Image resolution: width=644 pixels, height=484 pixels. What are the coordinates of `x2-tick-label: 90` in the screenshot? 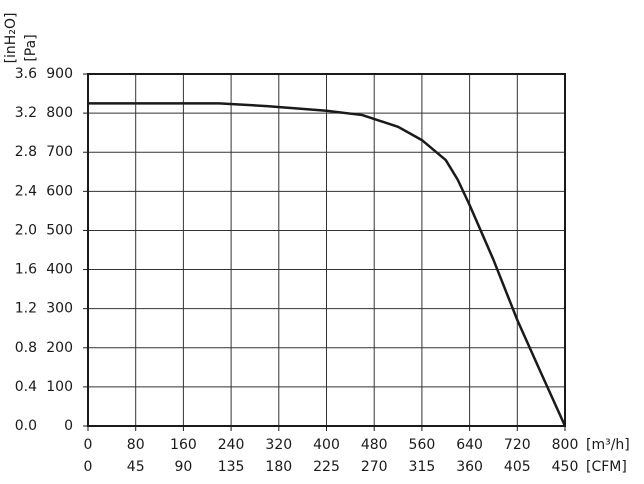 It's located at (183, 467).